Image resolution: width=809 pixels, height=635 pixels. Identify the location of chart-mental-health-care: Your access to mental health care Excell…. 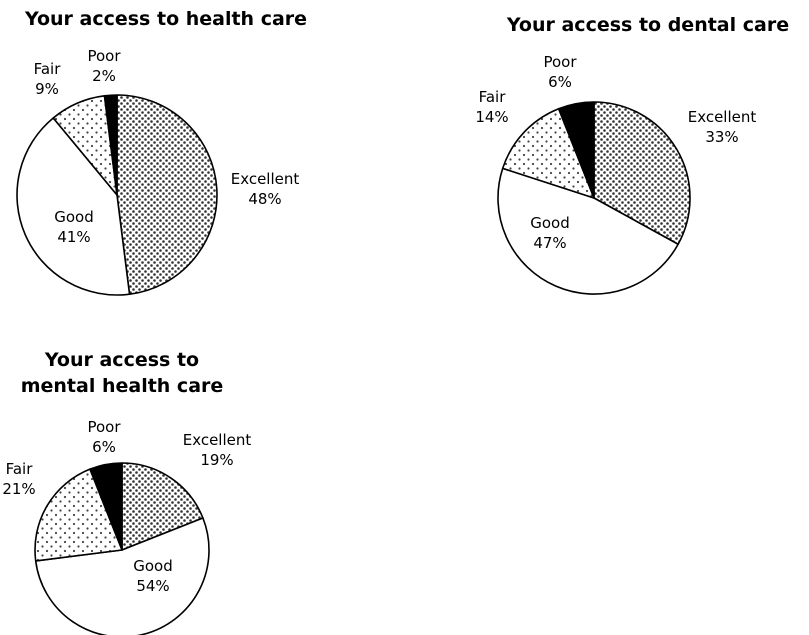
(126, 492).